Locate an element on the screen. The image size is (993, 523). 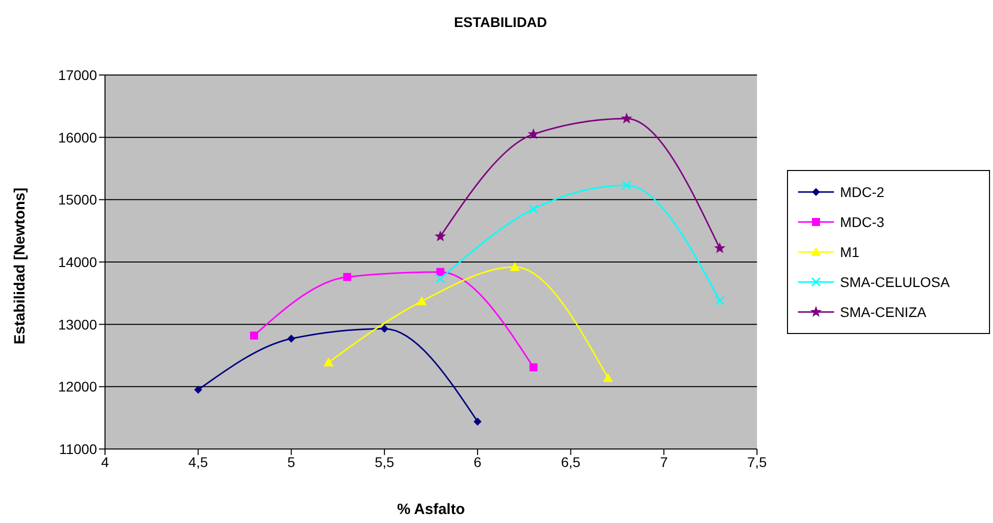
y-tick-label: 13000 is located at coordinates (78, 324).